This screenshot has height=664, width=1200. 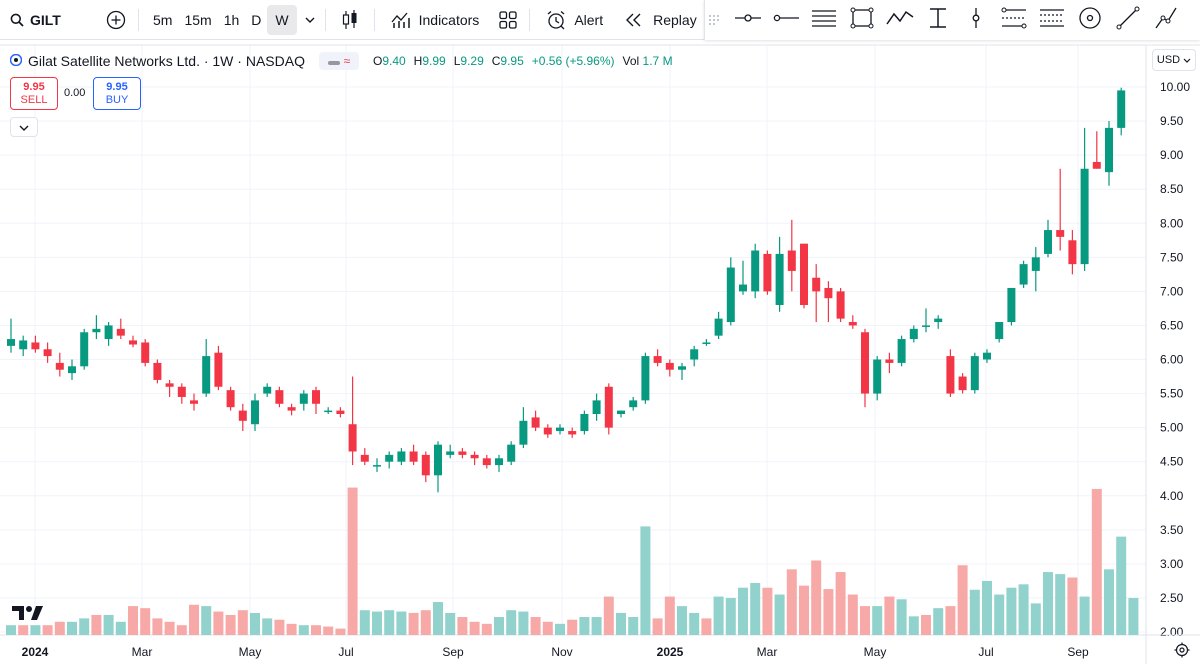 What do you see at coordinates (198, 20) in the screenshot?
I see `interval-15m: 15m` at bounding box center [198, 20].